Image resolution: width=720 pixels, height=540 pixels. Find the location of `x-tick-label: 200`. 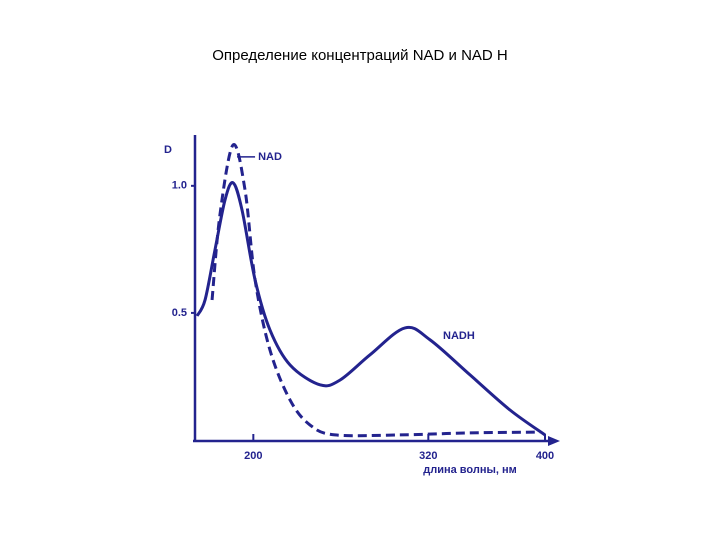

x-tick-label: 200 is located at coordinates (253, 456).